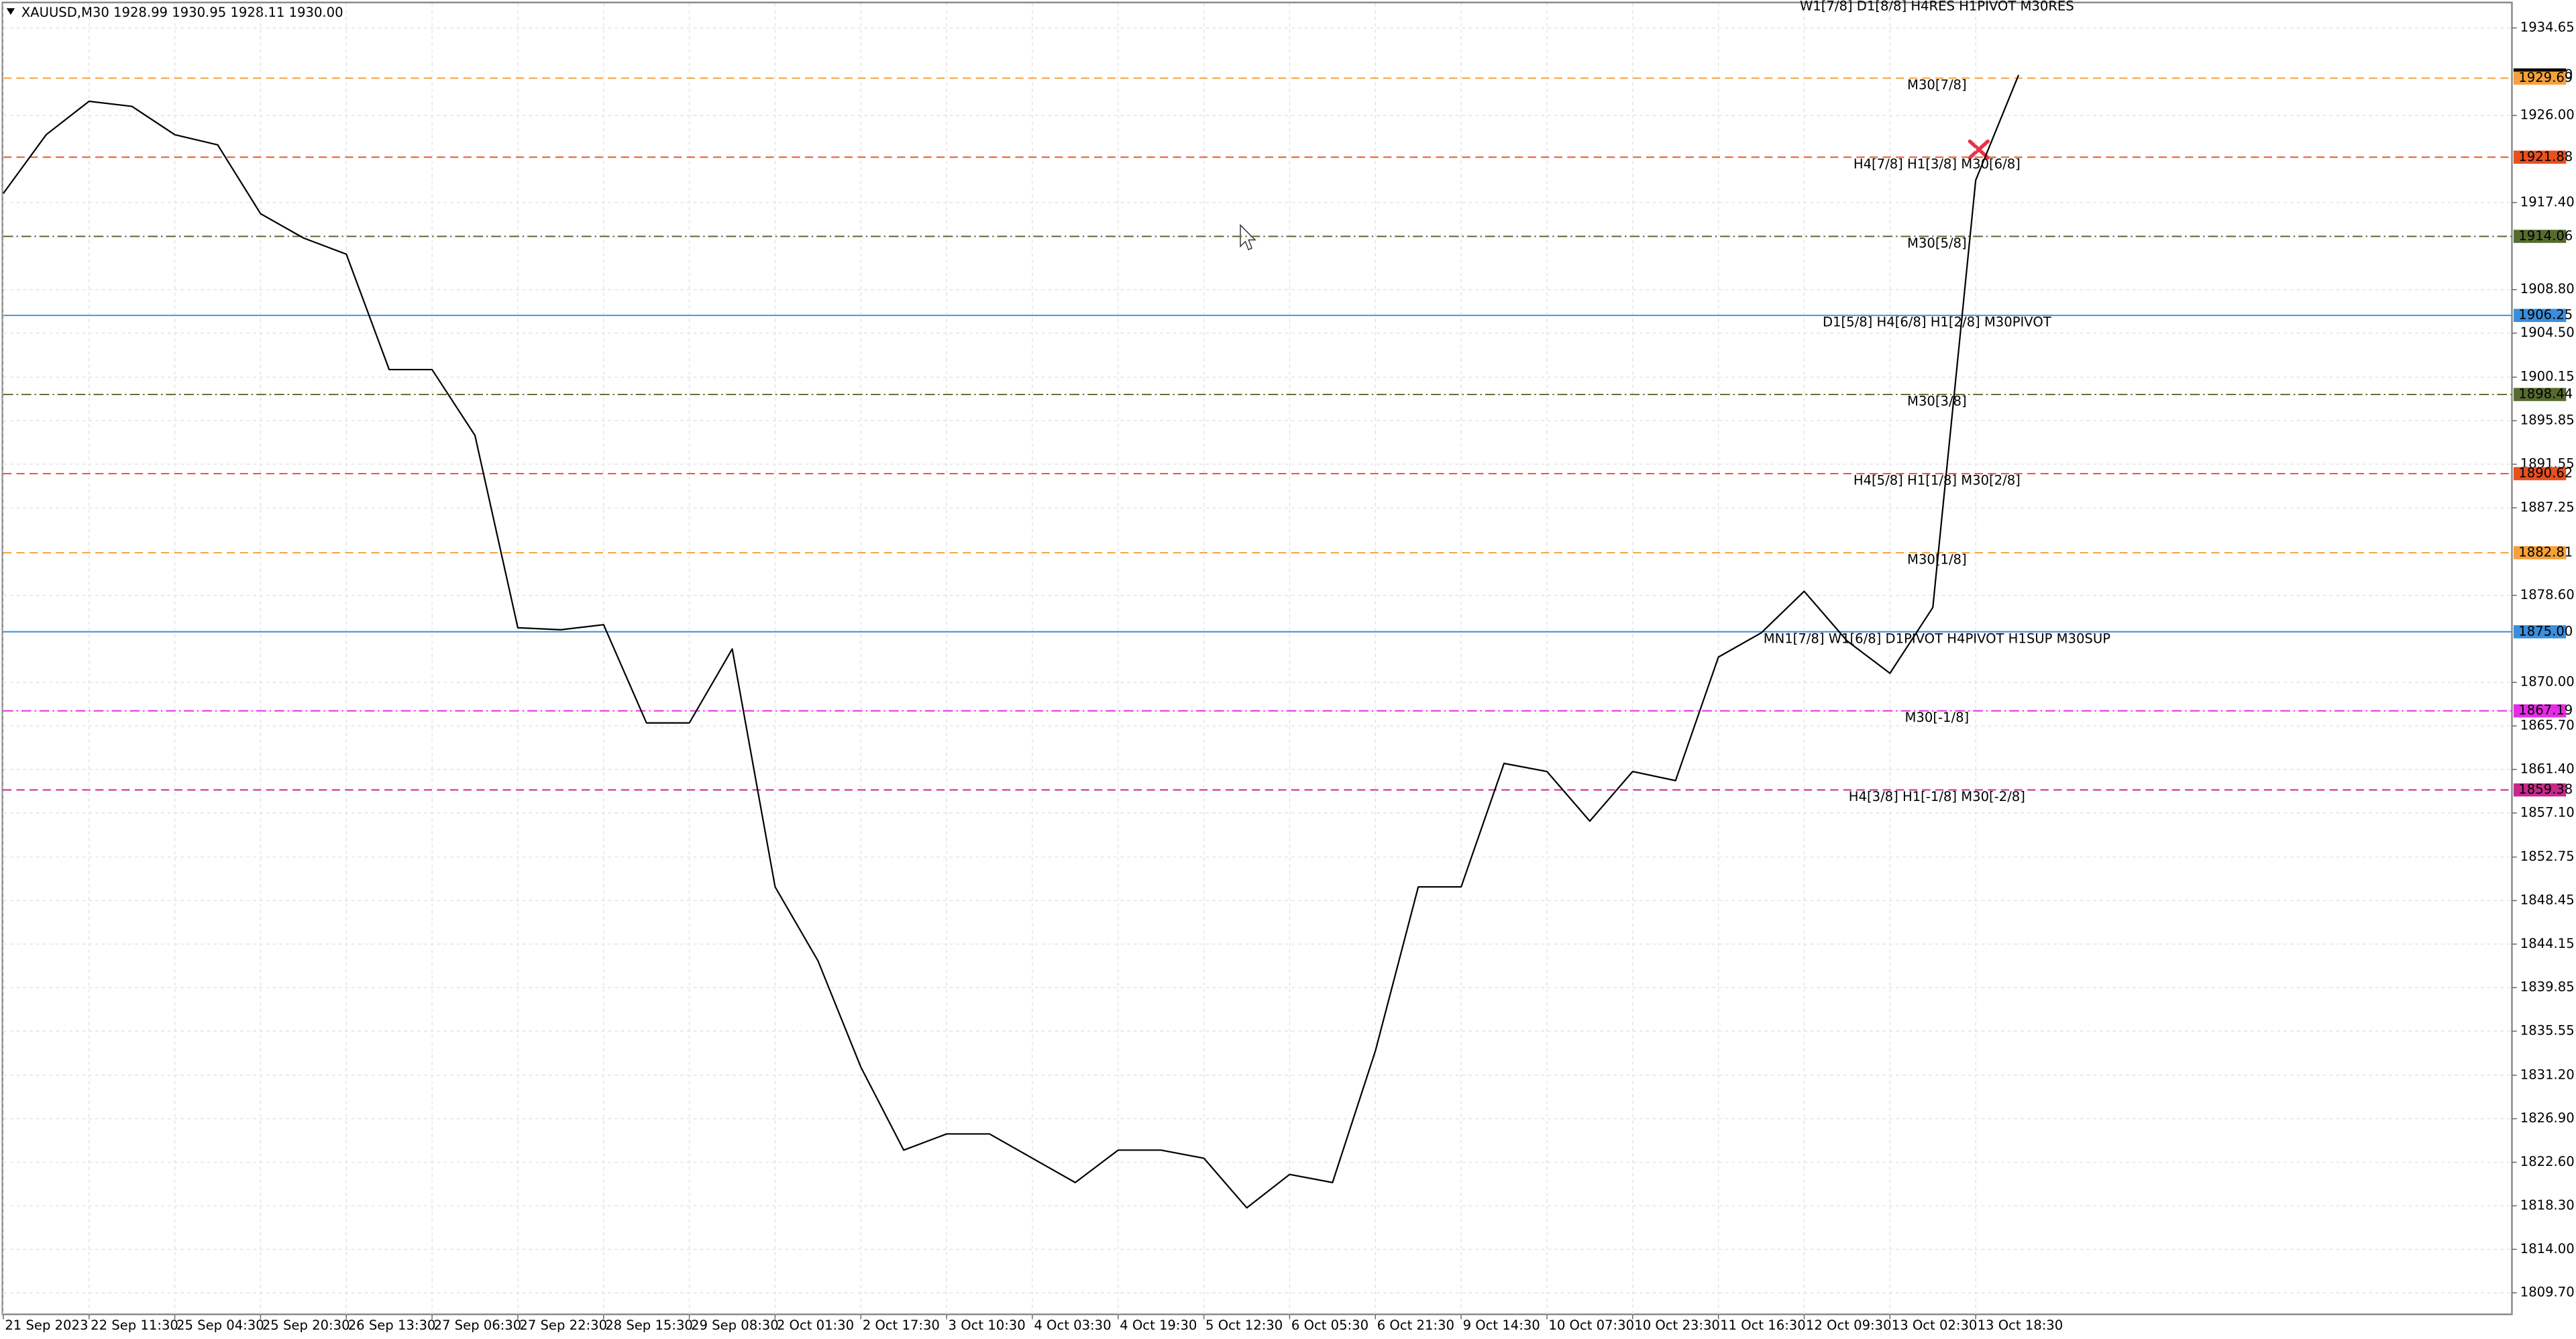 This screenshot has height=1339, width=2576. Describe the element at coordinates (2547, 682) in the screenshot. I see `y-tick-label: 1870.00` at that location.